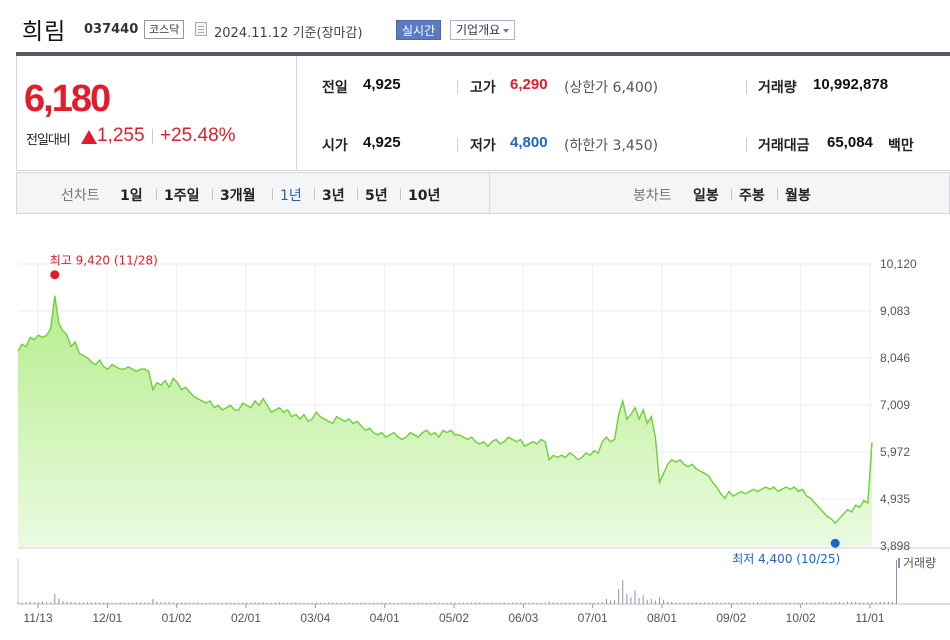 The height and width of the screenshot is (640, 950). I want to click on y-axis: 10,120 9,083 8,046 7,009 5,972 4,935 3,898, so click(898, 405).